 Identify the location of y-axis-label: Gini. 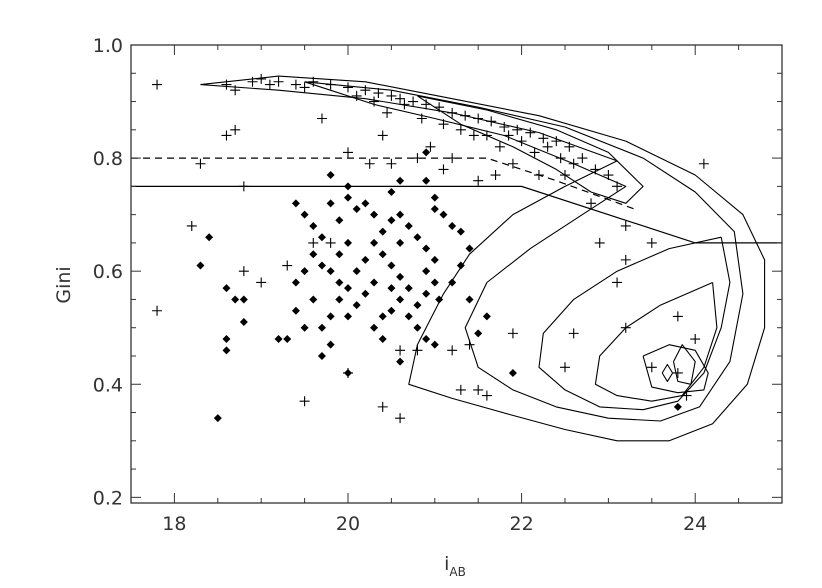
(64, 284).